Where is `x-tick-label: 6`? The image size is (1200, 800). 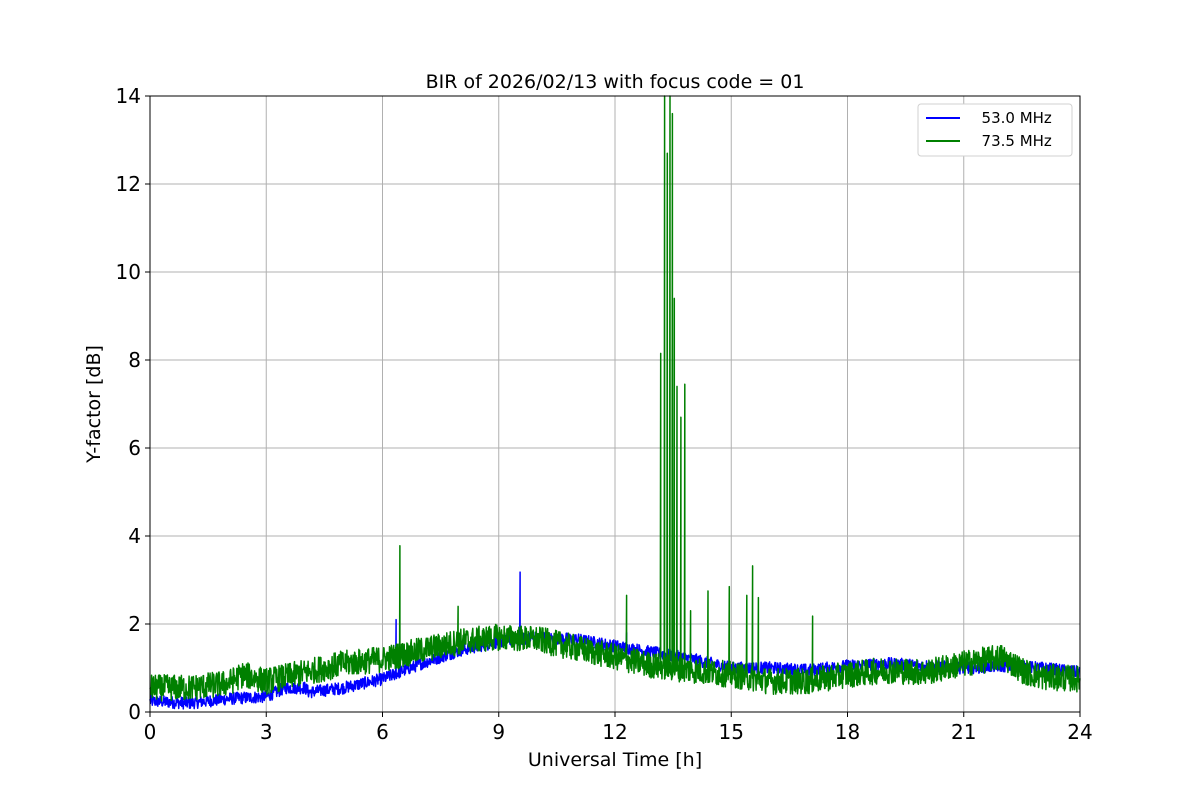 x-tick-label: 6 is located at coordinates (382, 732).